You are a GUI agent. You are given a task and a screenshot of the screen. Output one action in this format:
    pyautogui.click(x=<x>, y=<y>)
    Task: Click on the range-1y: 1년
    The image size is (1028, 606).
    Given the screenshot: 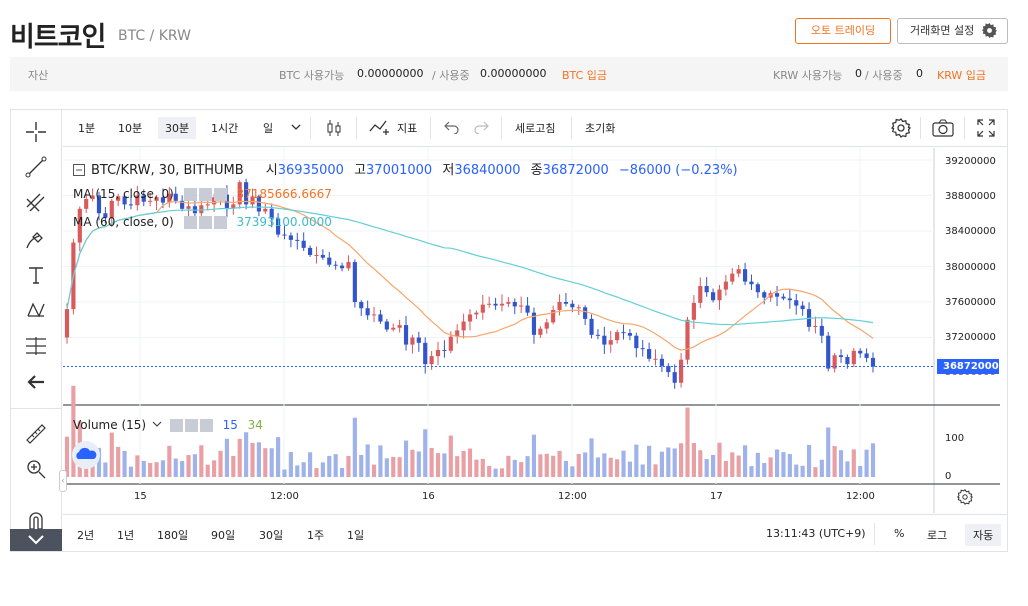 What is the action you would take?
    pyautogui.click(x=126, y=535)
    